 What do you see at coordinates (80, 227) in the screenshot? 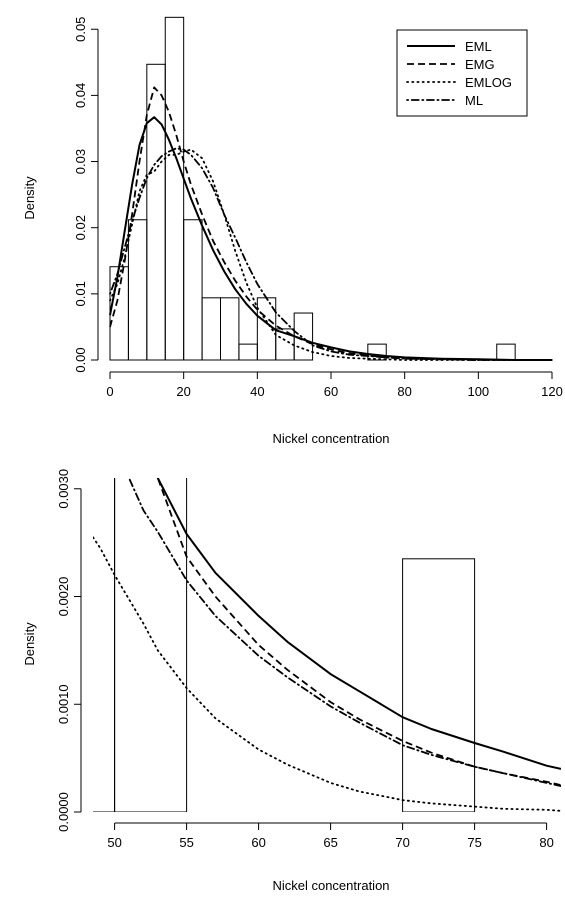
I see `top-y-tick-label: 0.02` at bounding box center [80, 227].